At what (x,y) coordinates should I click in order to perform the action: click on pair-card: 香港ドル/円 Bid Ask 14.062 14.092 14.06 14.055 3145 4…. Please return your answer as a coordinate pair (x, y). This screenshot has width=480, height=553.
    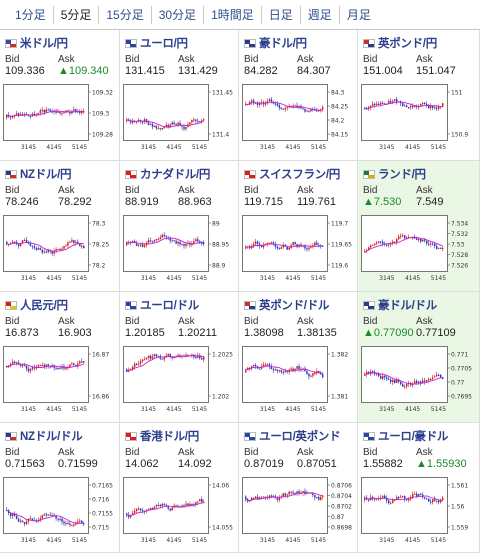
    Looking at the image, I should click on (179, 488).